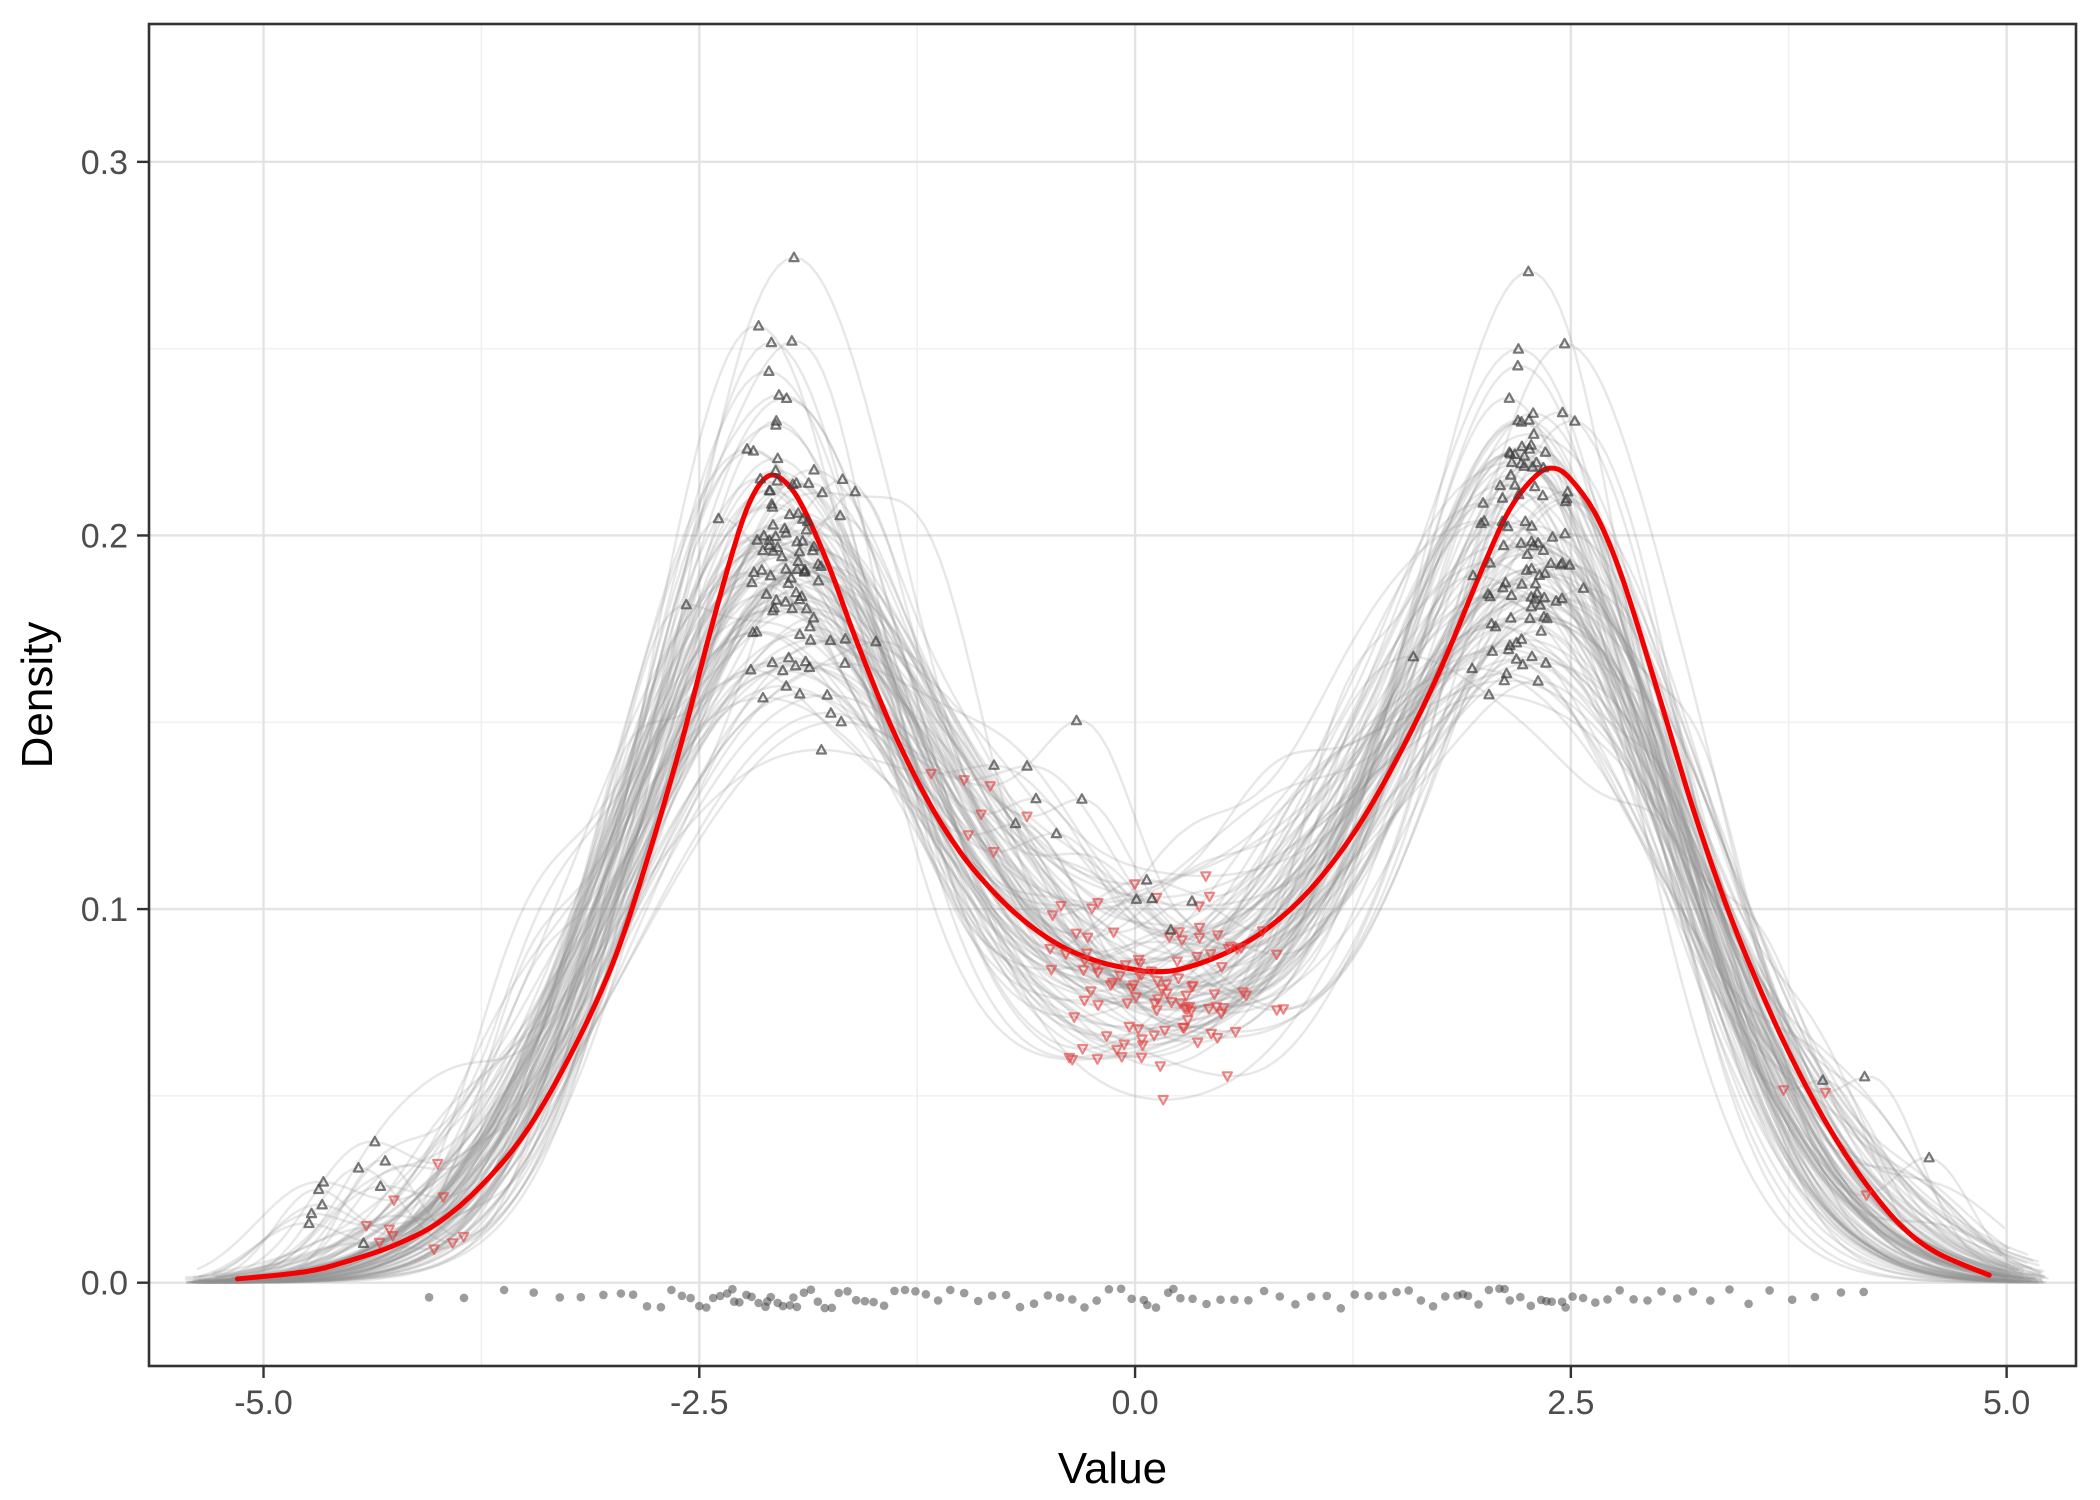 This screenshot has width=2100, height=1500. What do you see at coordinates (699, 1403) in the screenshot?
I see `x-tick-label: -2.5` at bounding box center [699, 1403].